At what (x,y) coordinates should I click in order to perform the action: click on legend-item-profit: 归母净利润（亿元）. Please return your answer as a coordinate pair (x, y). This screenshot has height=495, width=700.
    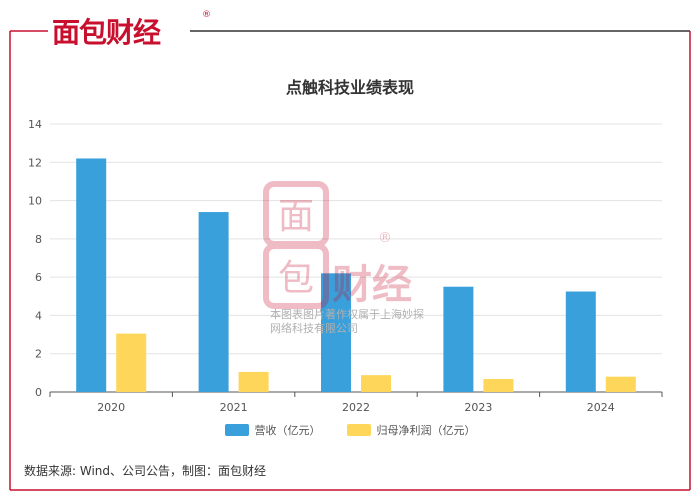
    Looking at the image, I should click on (411, 430).